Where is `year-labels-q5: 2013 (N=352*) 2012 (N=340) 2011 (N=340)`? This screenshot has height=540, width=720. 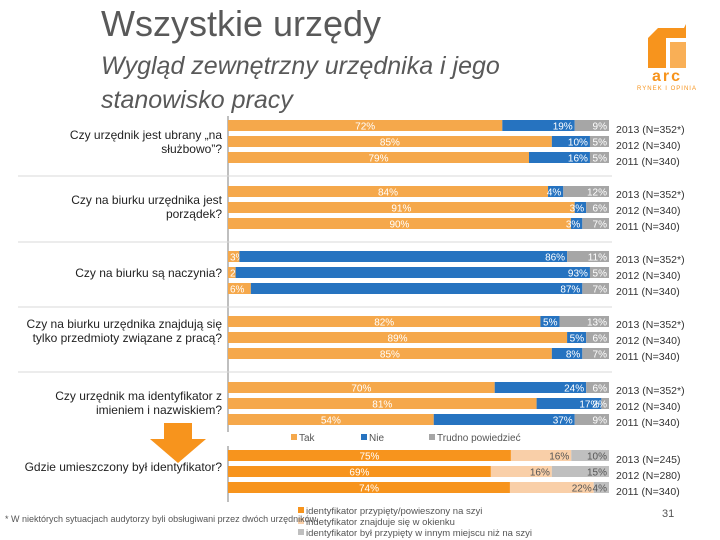
year-labels-q5: 2013 (N=352*) 2012 (N=340) 2011 (N=340) is located at coordinates (650, 407).